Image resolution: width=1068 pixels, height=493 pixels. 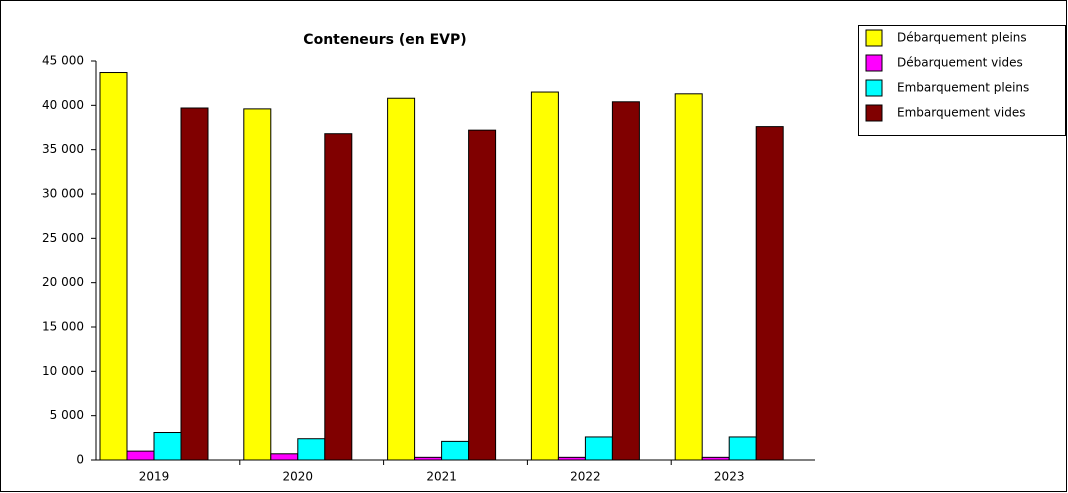 What do you see at coordinates (154, 477) in the screenshot?
I see `x-tick-label: 2019` at bounding box center [154, 477].